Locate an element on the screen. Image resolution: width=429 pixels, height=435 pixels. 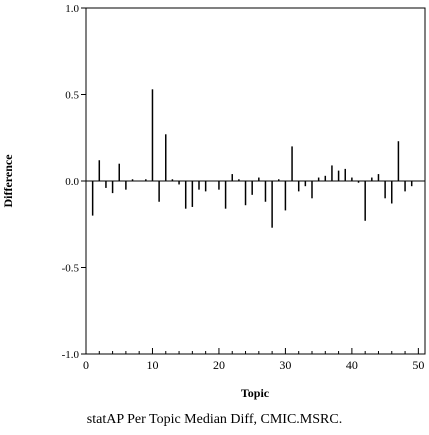
y-tick-label: 0.5 is located at coordinates (72, 96).